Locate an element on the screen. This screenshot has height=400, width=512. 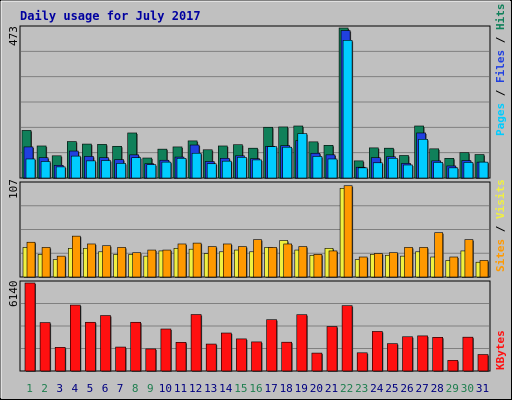
day-label-17: 17 is located at coordinates (270, 388).